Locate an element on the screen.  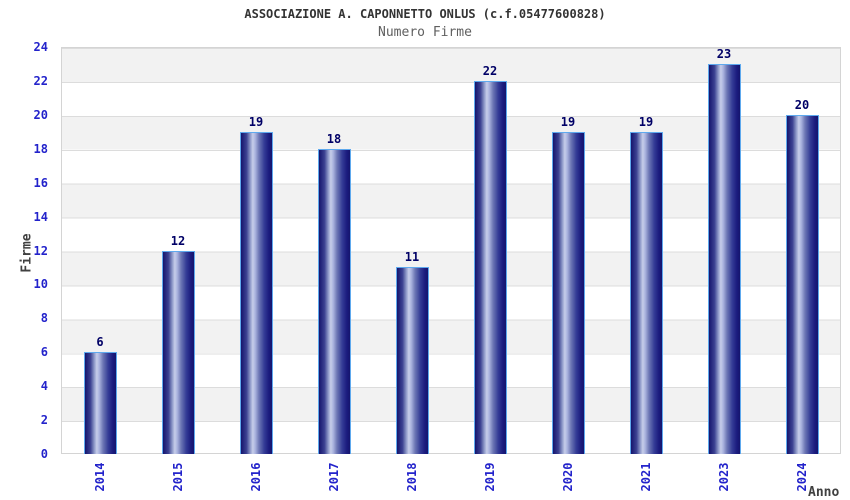
y-tick-label: 16 is located at coordinates (40, 182).